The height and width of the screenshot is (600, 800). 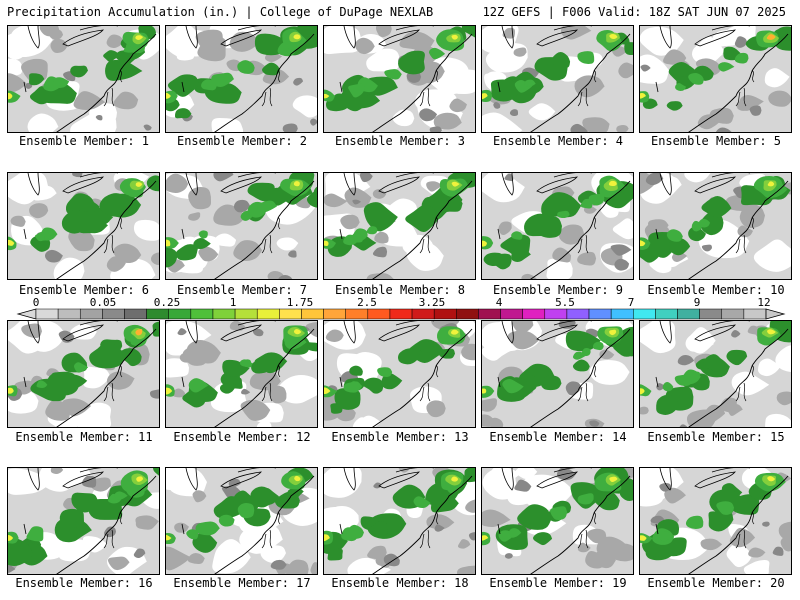 What do you see at coordinates (716, 583) in the screenshot?
I see `member-caption: Ensemble Member: 20` at bounding box center [716, 583].